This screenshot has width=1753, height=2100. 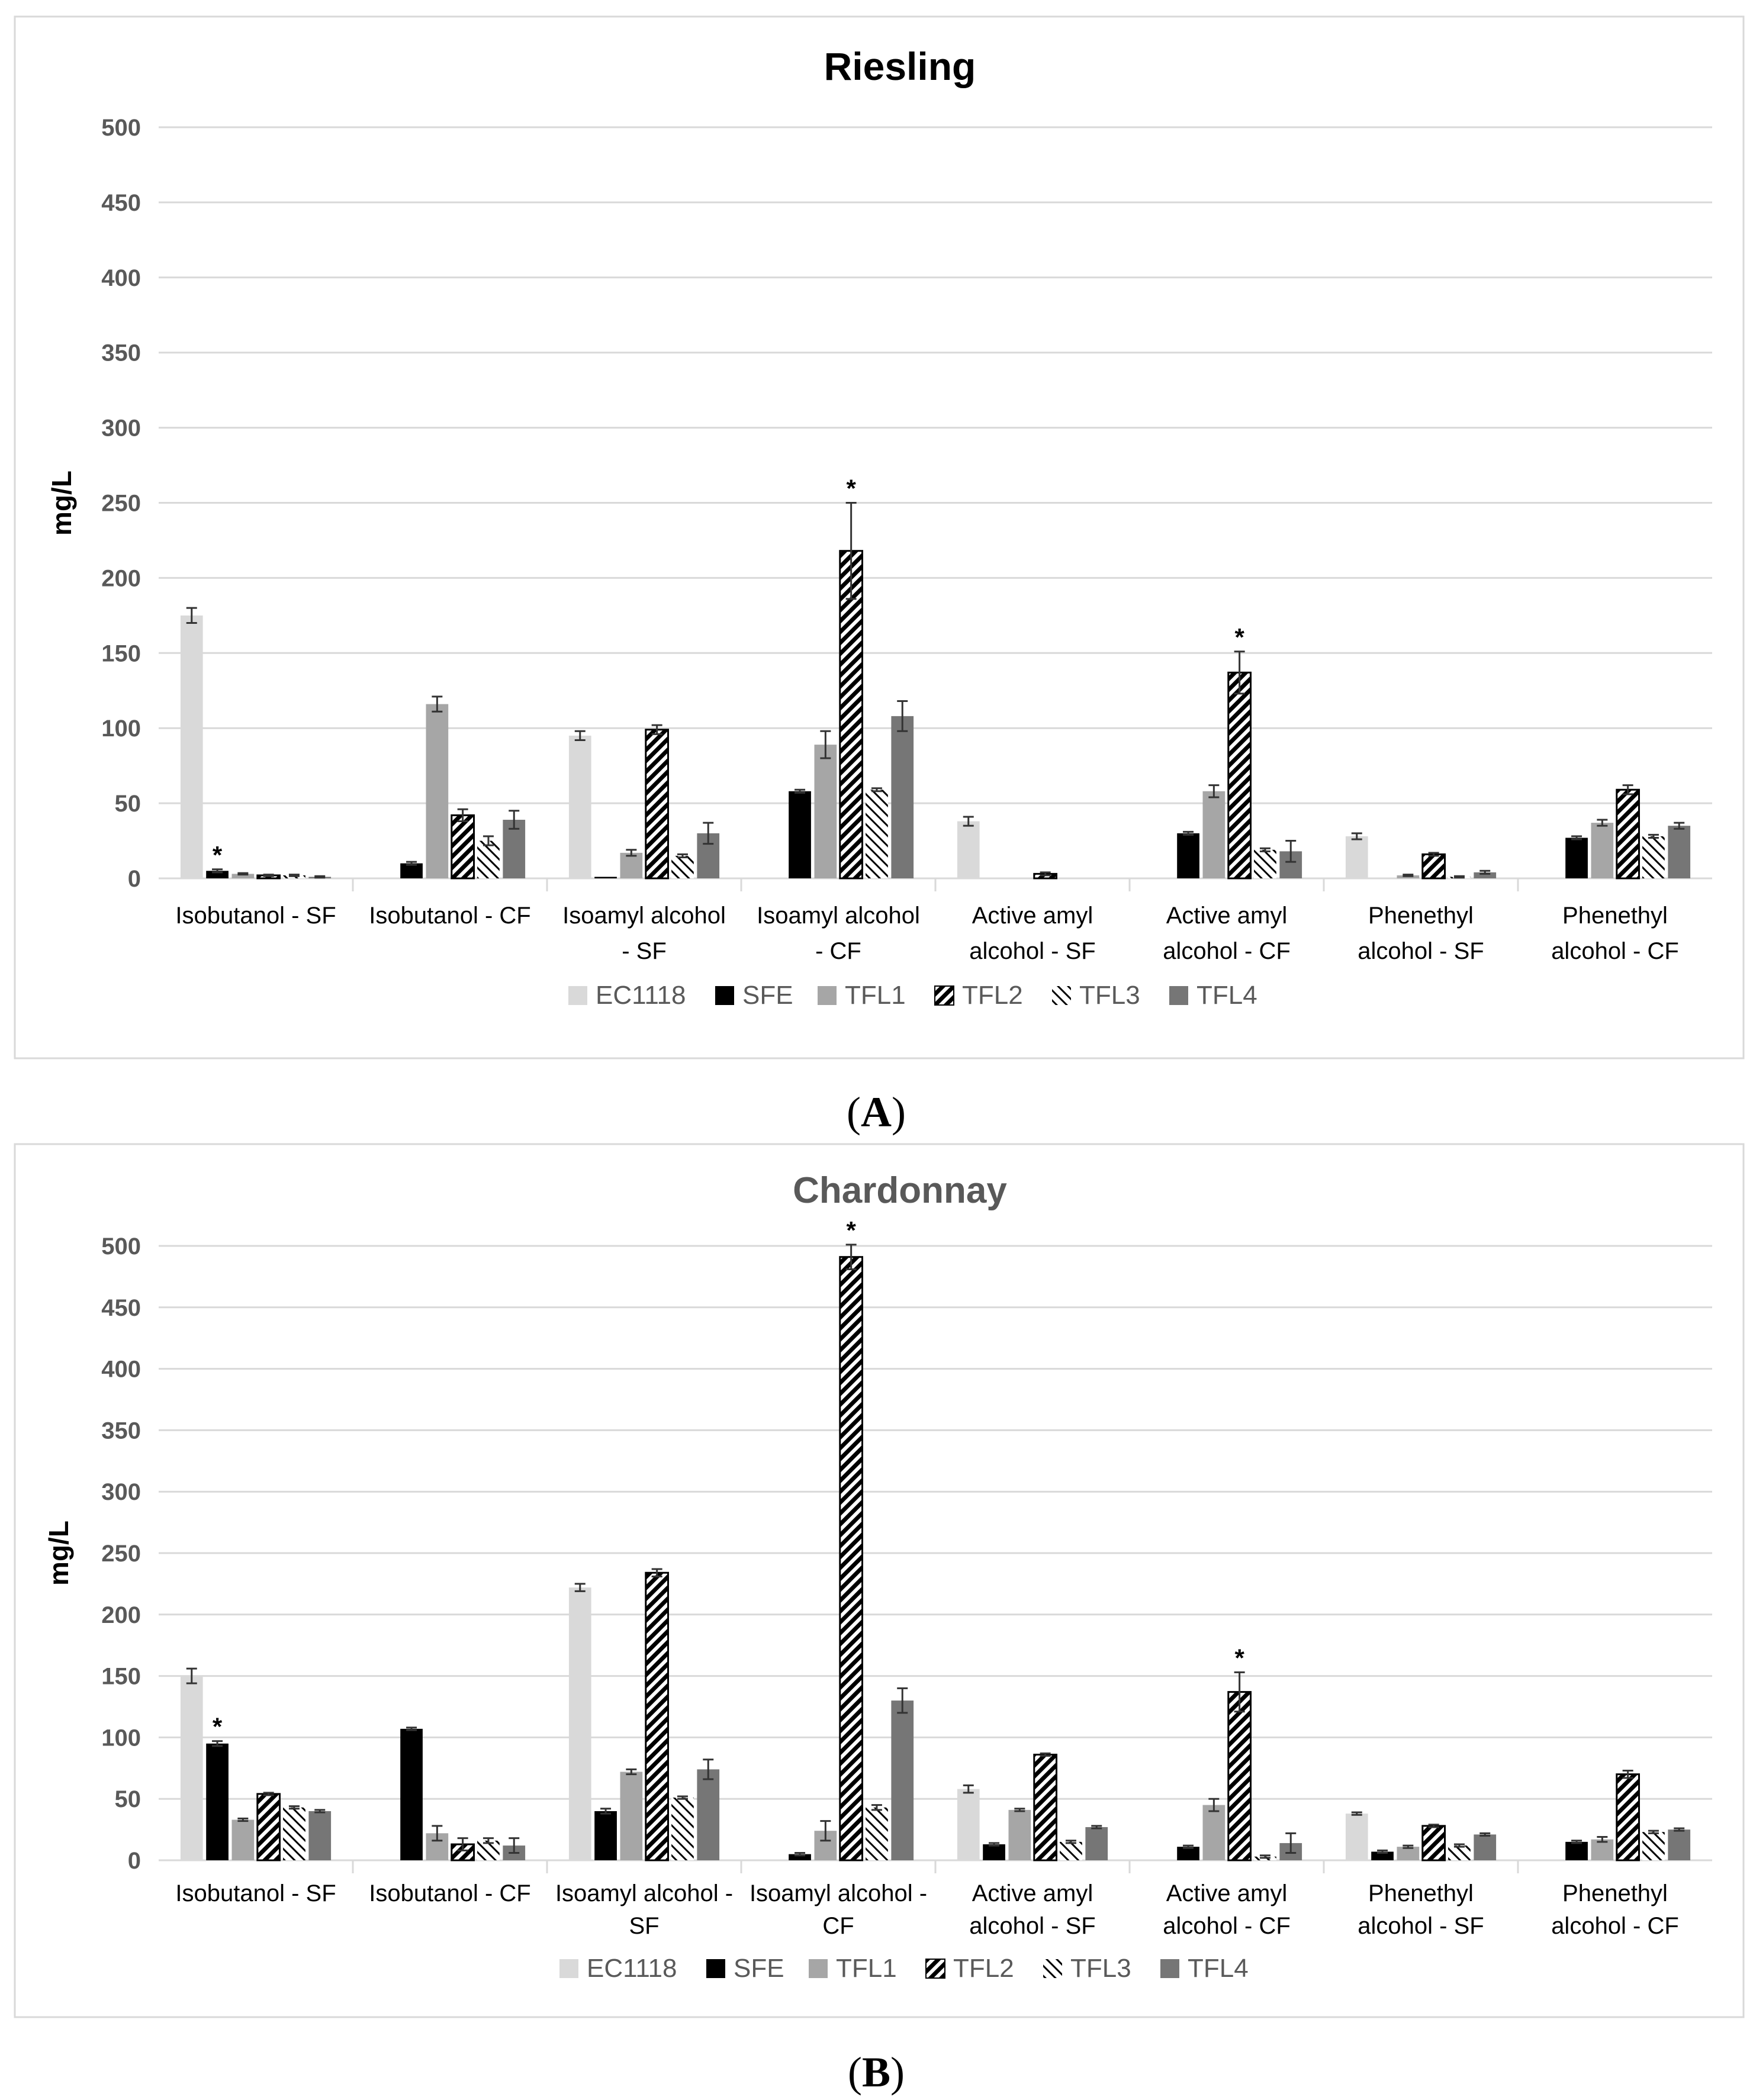 What do you see at coordinates (121, 1554) in the screenshot?
I see `y-tick-label: 250` at bounding box center [121, 1554].